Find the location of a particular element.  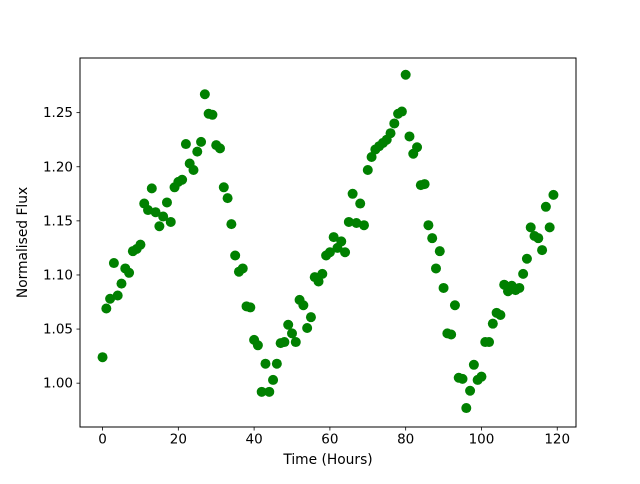

x-axis-label: Time (Hours) is located at coordinates (327, 460).